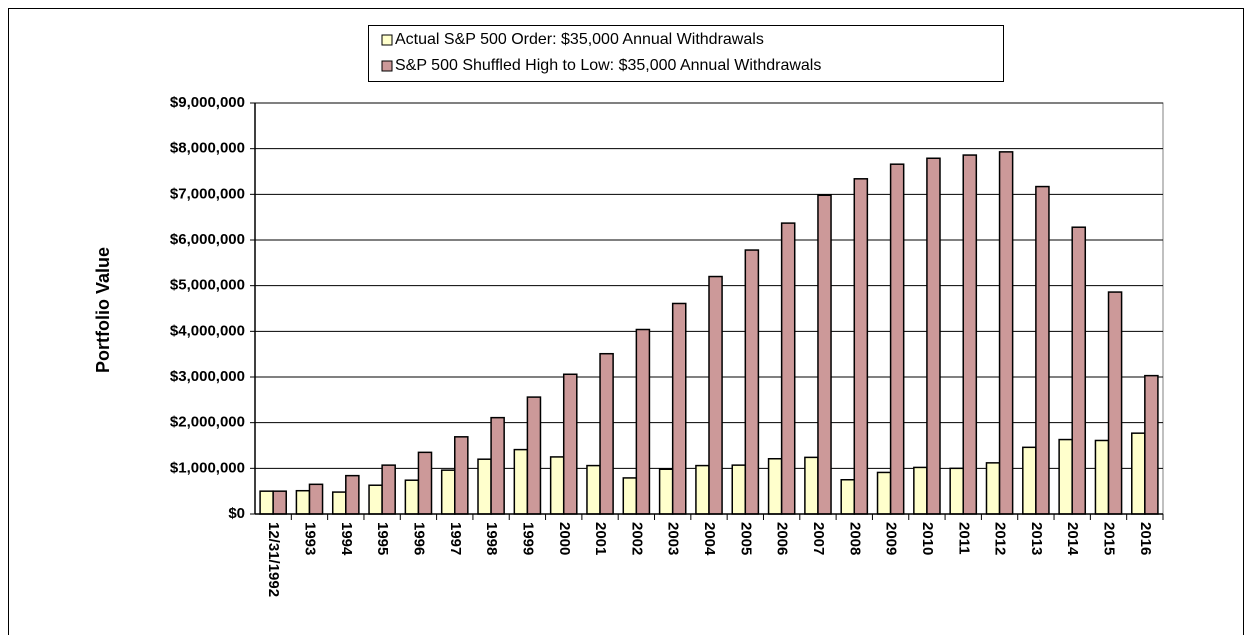 Image resolution: width=1252 pixels, height=635 pixels. I want to click on x-tick-label: 1993, so click(310, 538).